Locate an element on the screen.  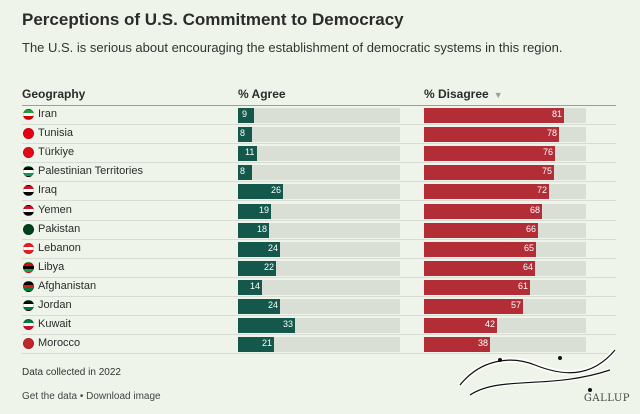
agree-value-label: 8 is located at coordinates (243, 133).